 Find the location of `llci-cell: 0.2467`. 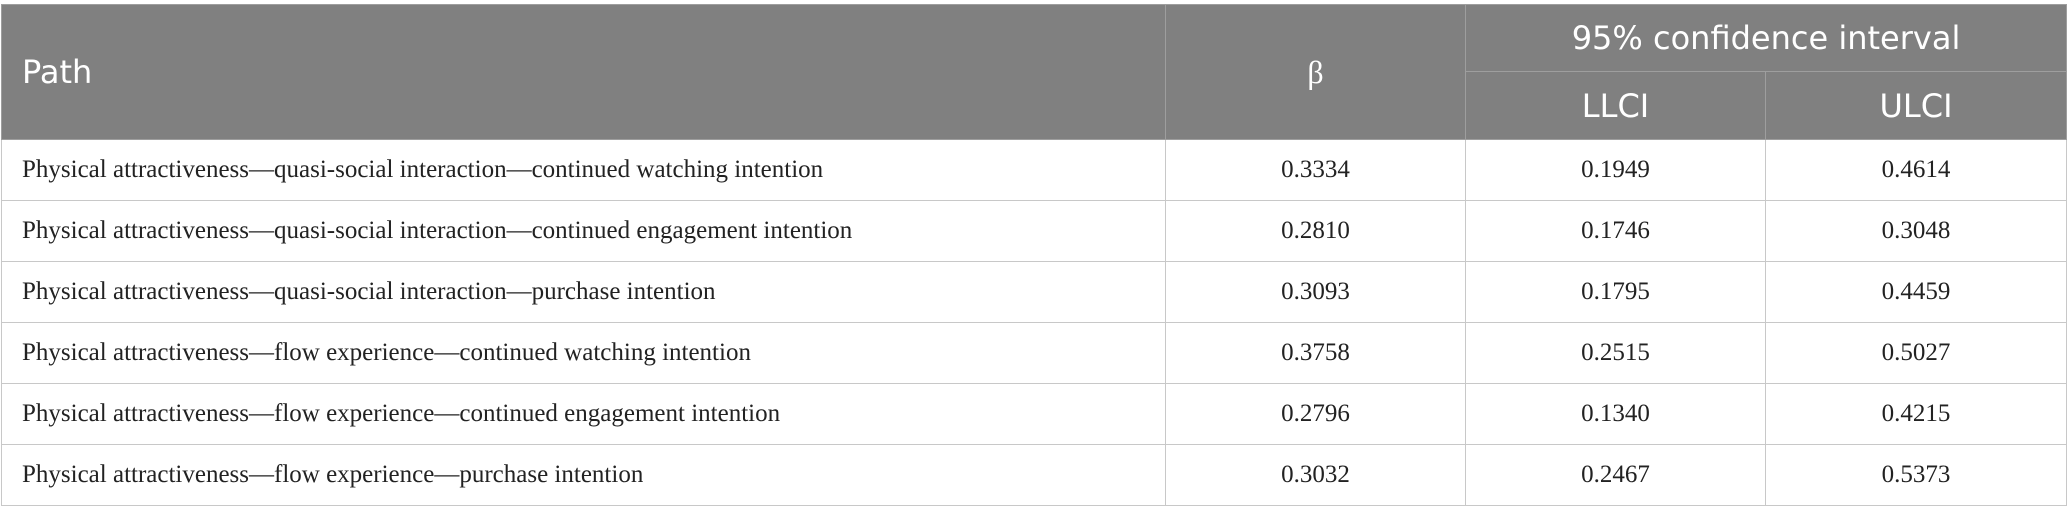

llci-cell: 0.2467 is located at coordinates (1615, 475).